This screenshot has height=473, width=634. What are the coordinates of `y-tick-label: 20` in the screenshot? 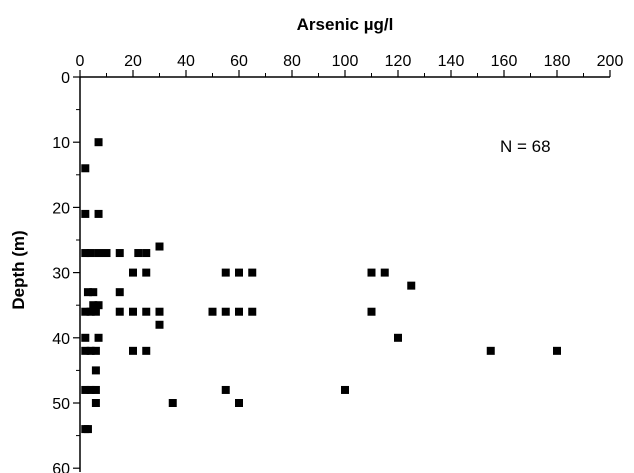 It's located at (61, 208).